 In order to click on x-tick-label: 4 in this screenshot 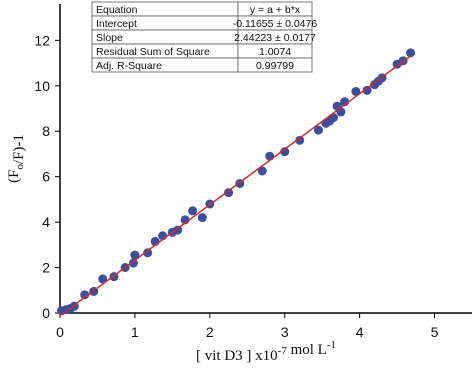, I will do `click(360, 332)`.